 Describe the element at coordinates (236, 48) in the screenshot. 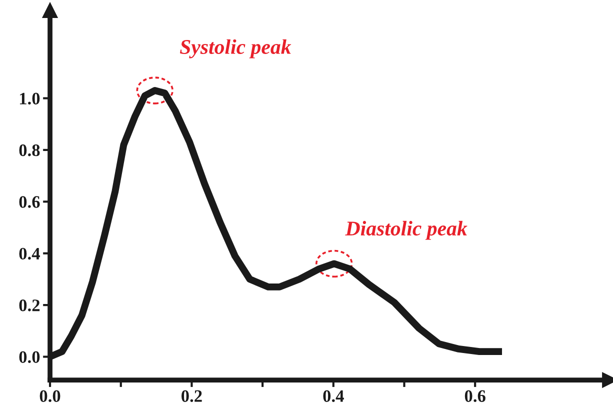

I see `annotation: Systolic peak` at that location.